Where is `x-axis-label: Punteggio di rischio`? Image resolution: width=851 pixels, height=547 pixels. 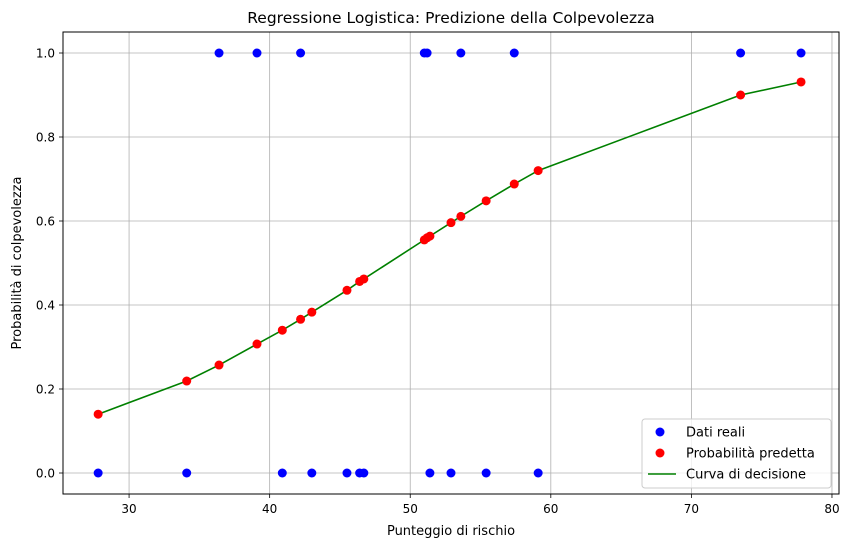
x-axis-label: Punteggio di rischio is located at coordinates (451, 531).